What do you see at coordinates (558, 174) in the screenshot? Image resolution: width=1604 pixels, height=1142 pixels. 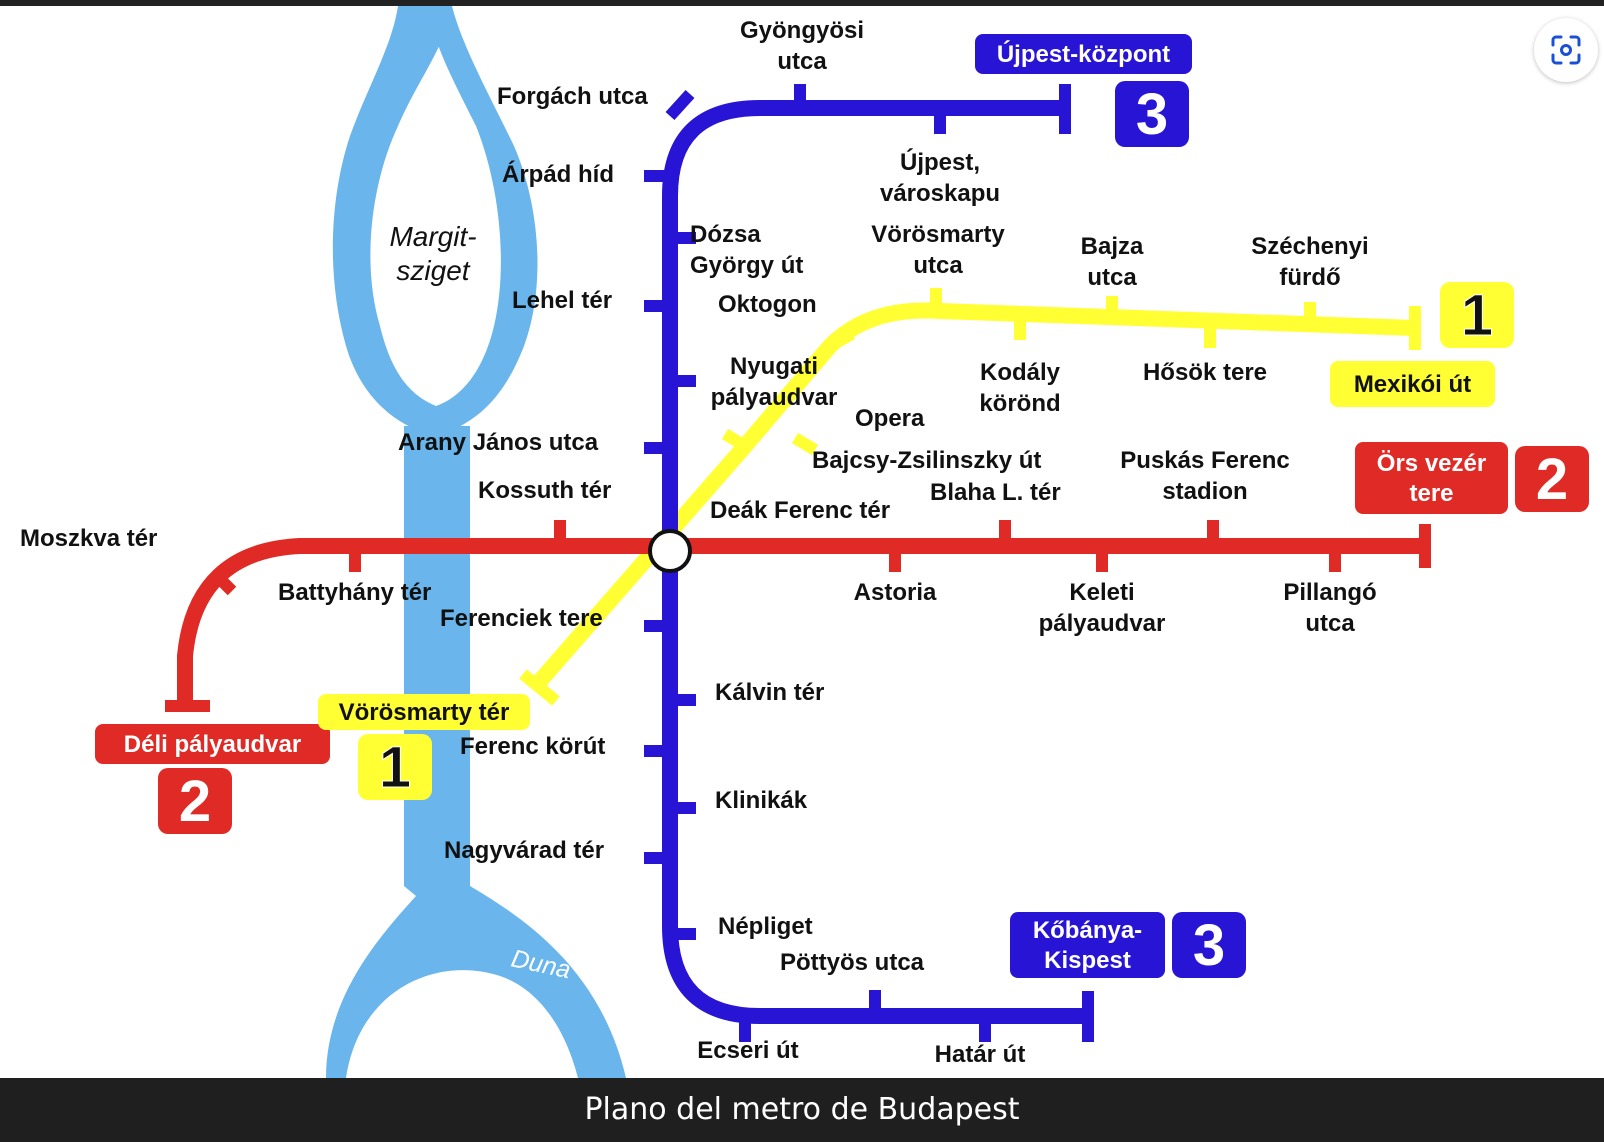 I see `station-label-arpad: Árpád híd` at bounding box center [558, 174].